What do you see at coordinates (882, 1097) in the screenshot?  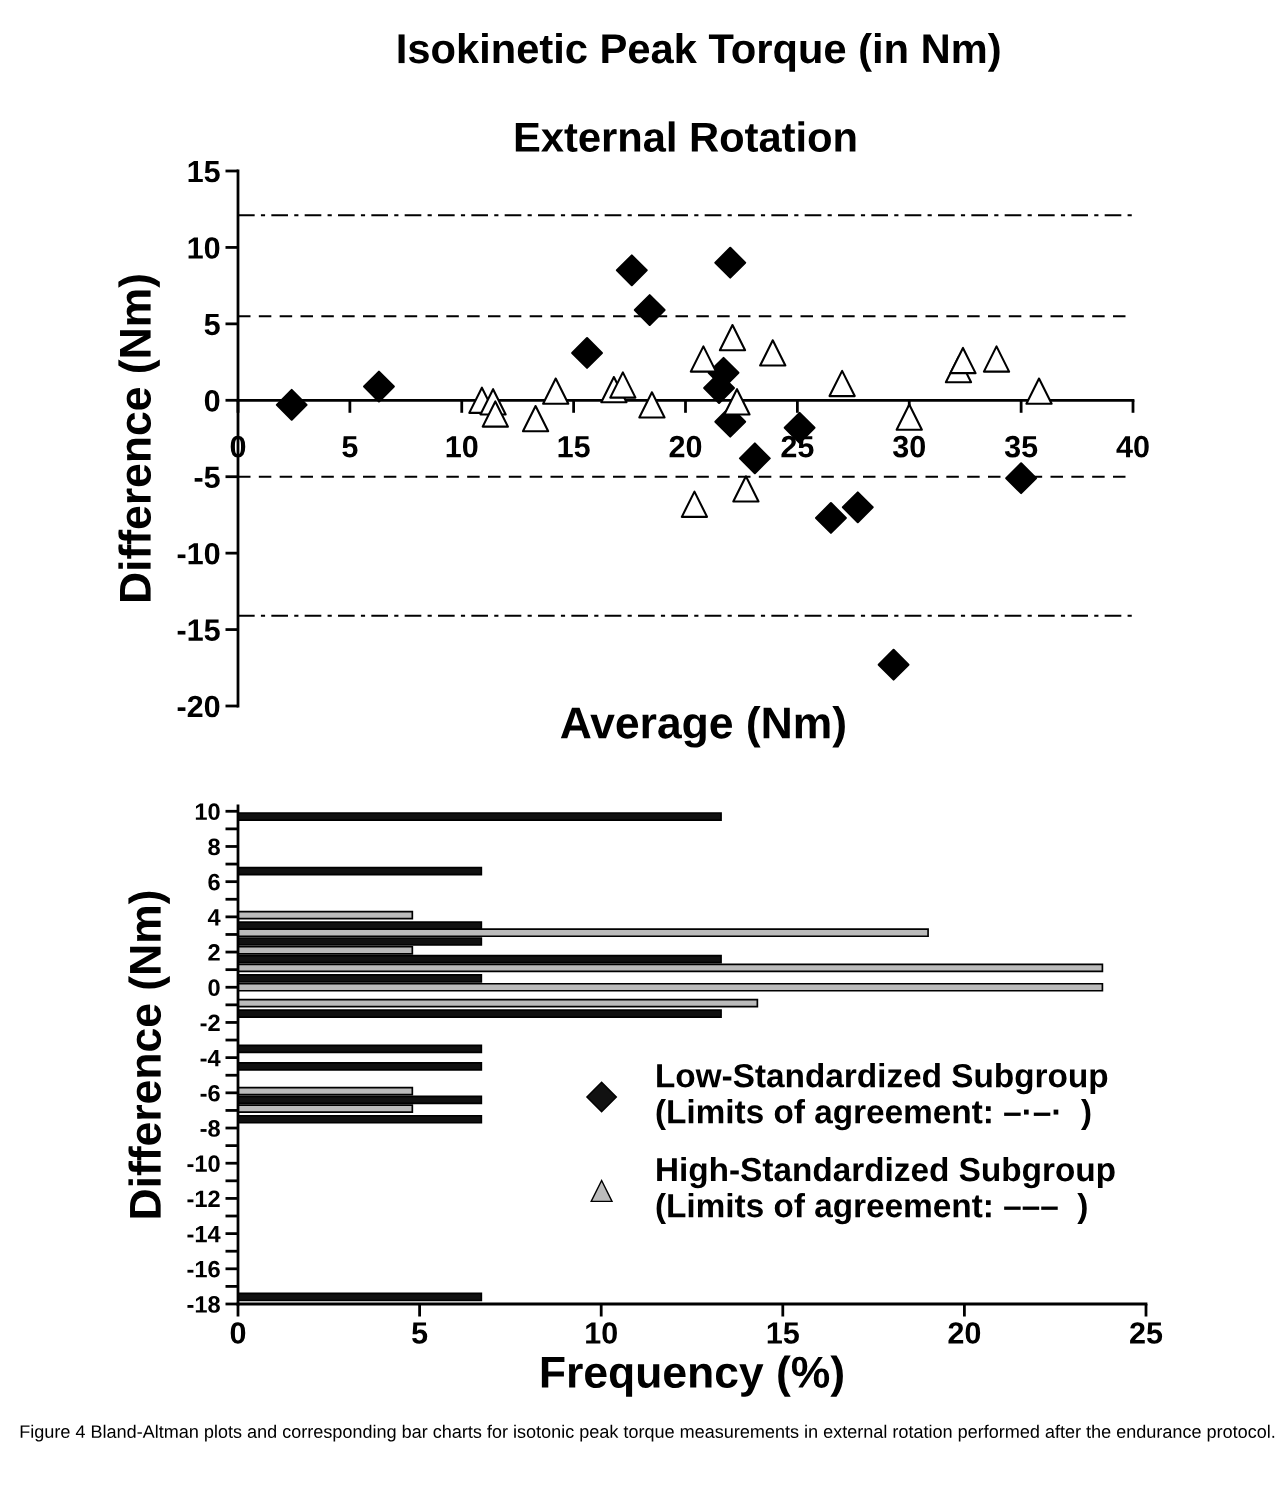 I see `legend-label: Low-Standardized Subgroup (Limits of agreement: –·–· )` at bounding box center [882, 1097].